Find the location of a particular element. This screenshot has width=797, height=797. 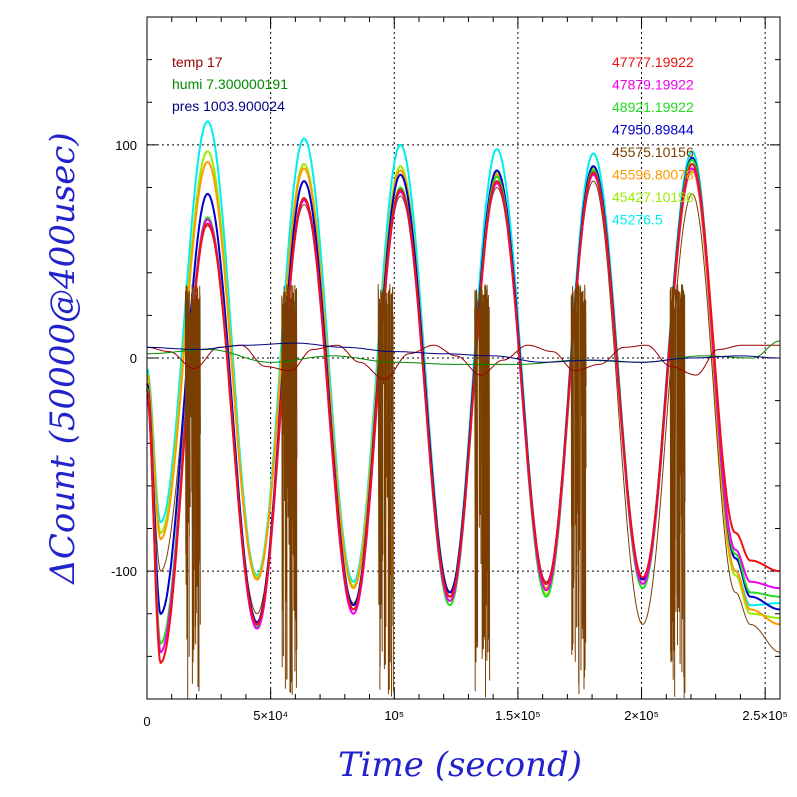

x-tick-label: 10⁵ is located at coordinates (394, 715).